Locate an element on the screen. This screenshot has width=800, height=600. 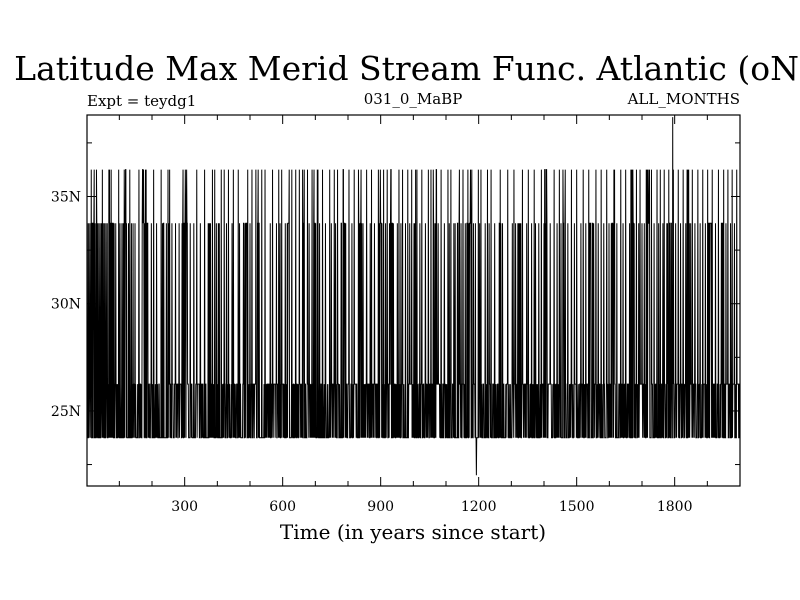
x-tick-label: 300 is located at coordinates (184, 507).